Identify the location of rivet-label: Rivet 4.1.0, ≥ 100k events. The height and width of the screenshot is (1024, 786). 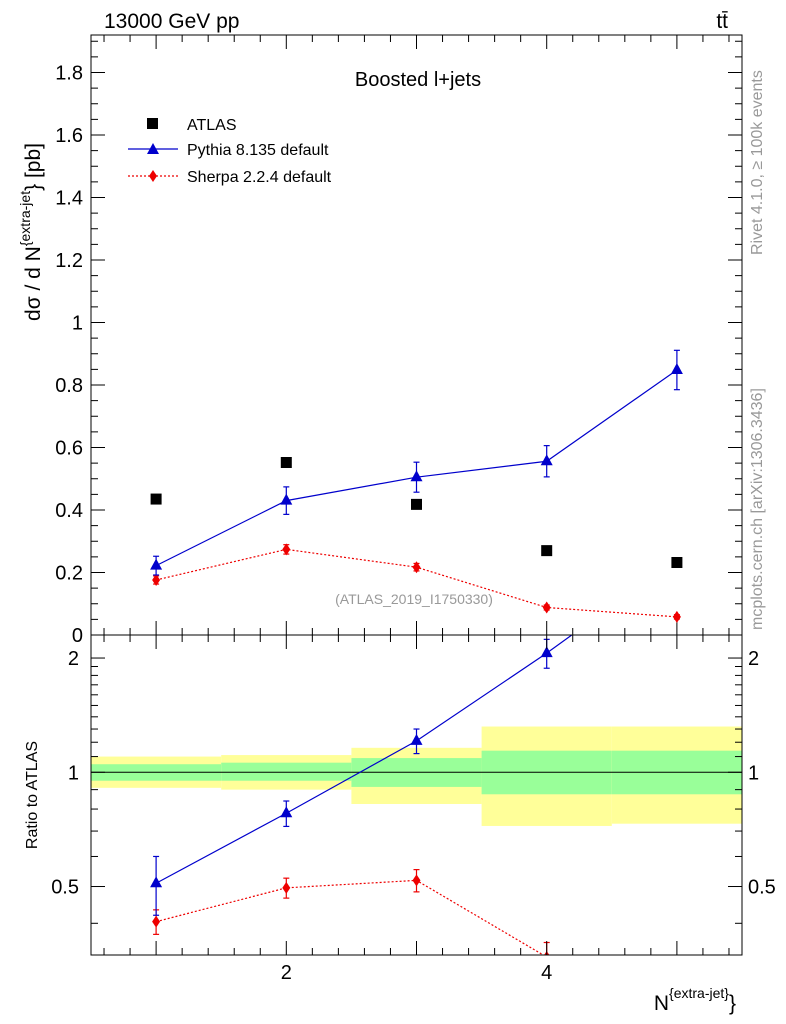
(757, 162).